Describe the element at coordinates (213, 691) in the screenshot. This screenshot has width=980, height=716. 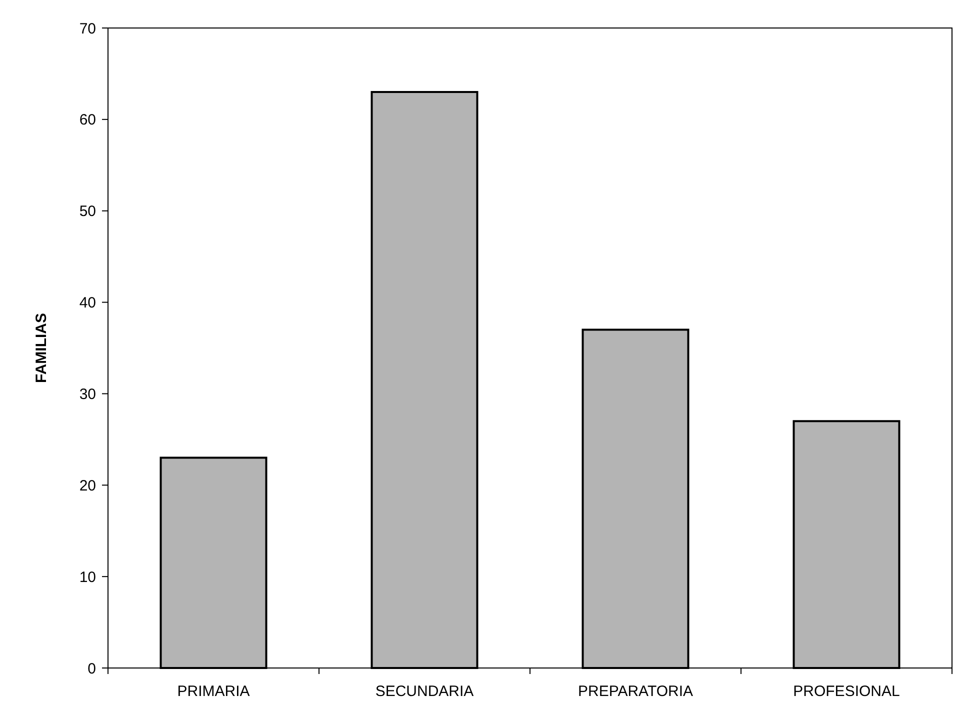
I see `x-tick-label: PRIMARIA` at that location.